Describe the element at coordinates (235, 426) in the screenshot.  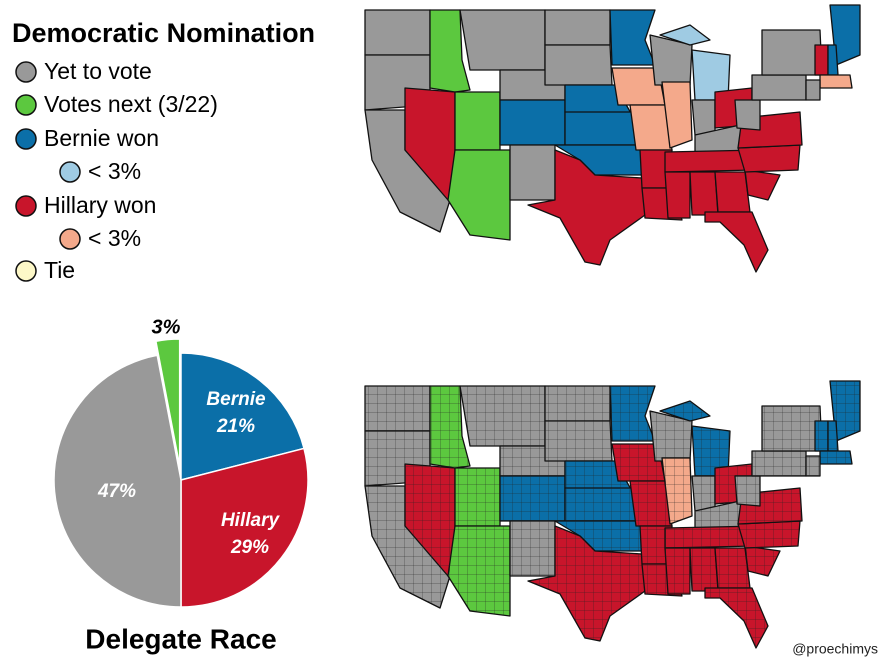
I see `value-label: 21%` at that location.